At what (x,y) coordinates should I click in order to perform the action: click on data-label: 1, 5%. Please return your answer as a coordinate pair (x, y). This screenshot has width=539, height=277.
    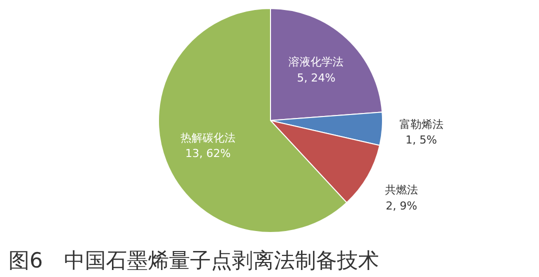
    Looking at the image, I should click on (422, 139).